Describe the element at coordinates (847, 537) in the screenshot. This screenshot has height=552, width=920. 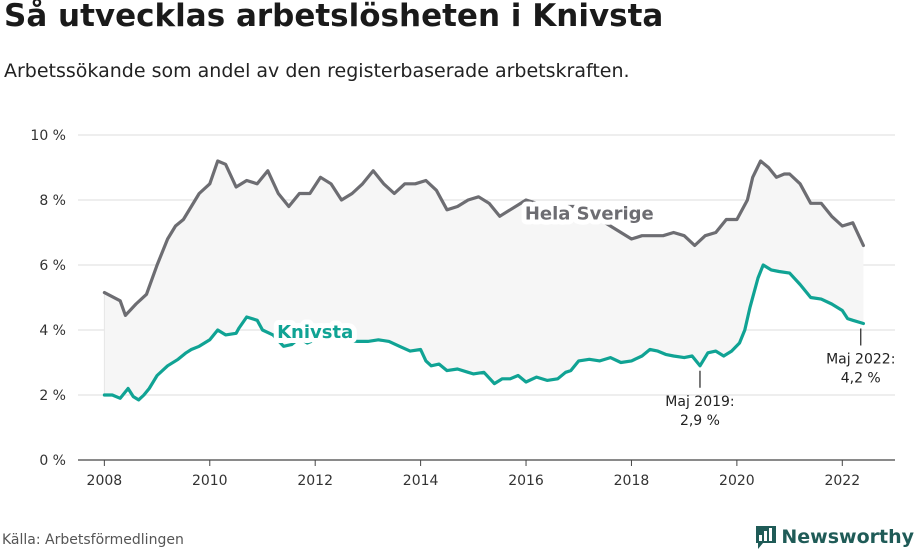
I see `logo-text: Newsworthy` at that location.